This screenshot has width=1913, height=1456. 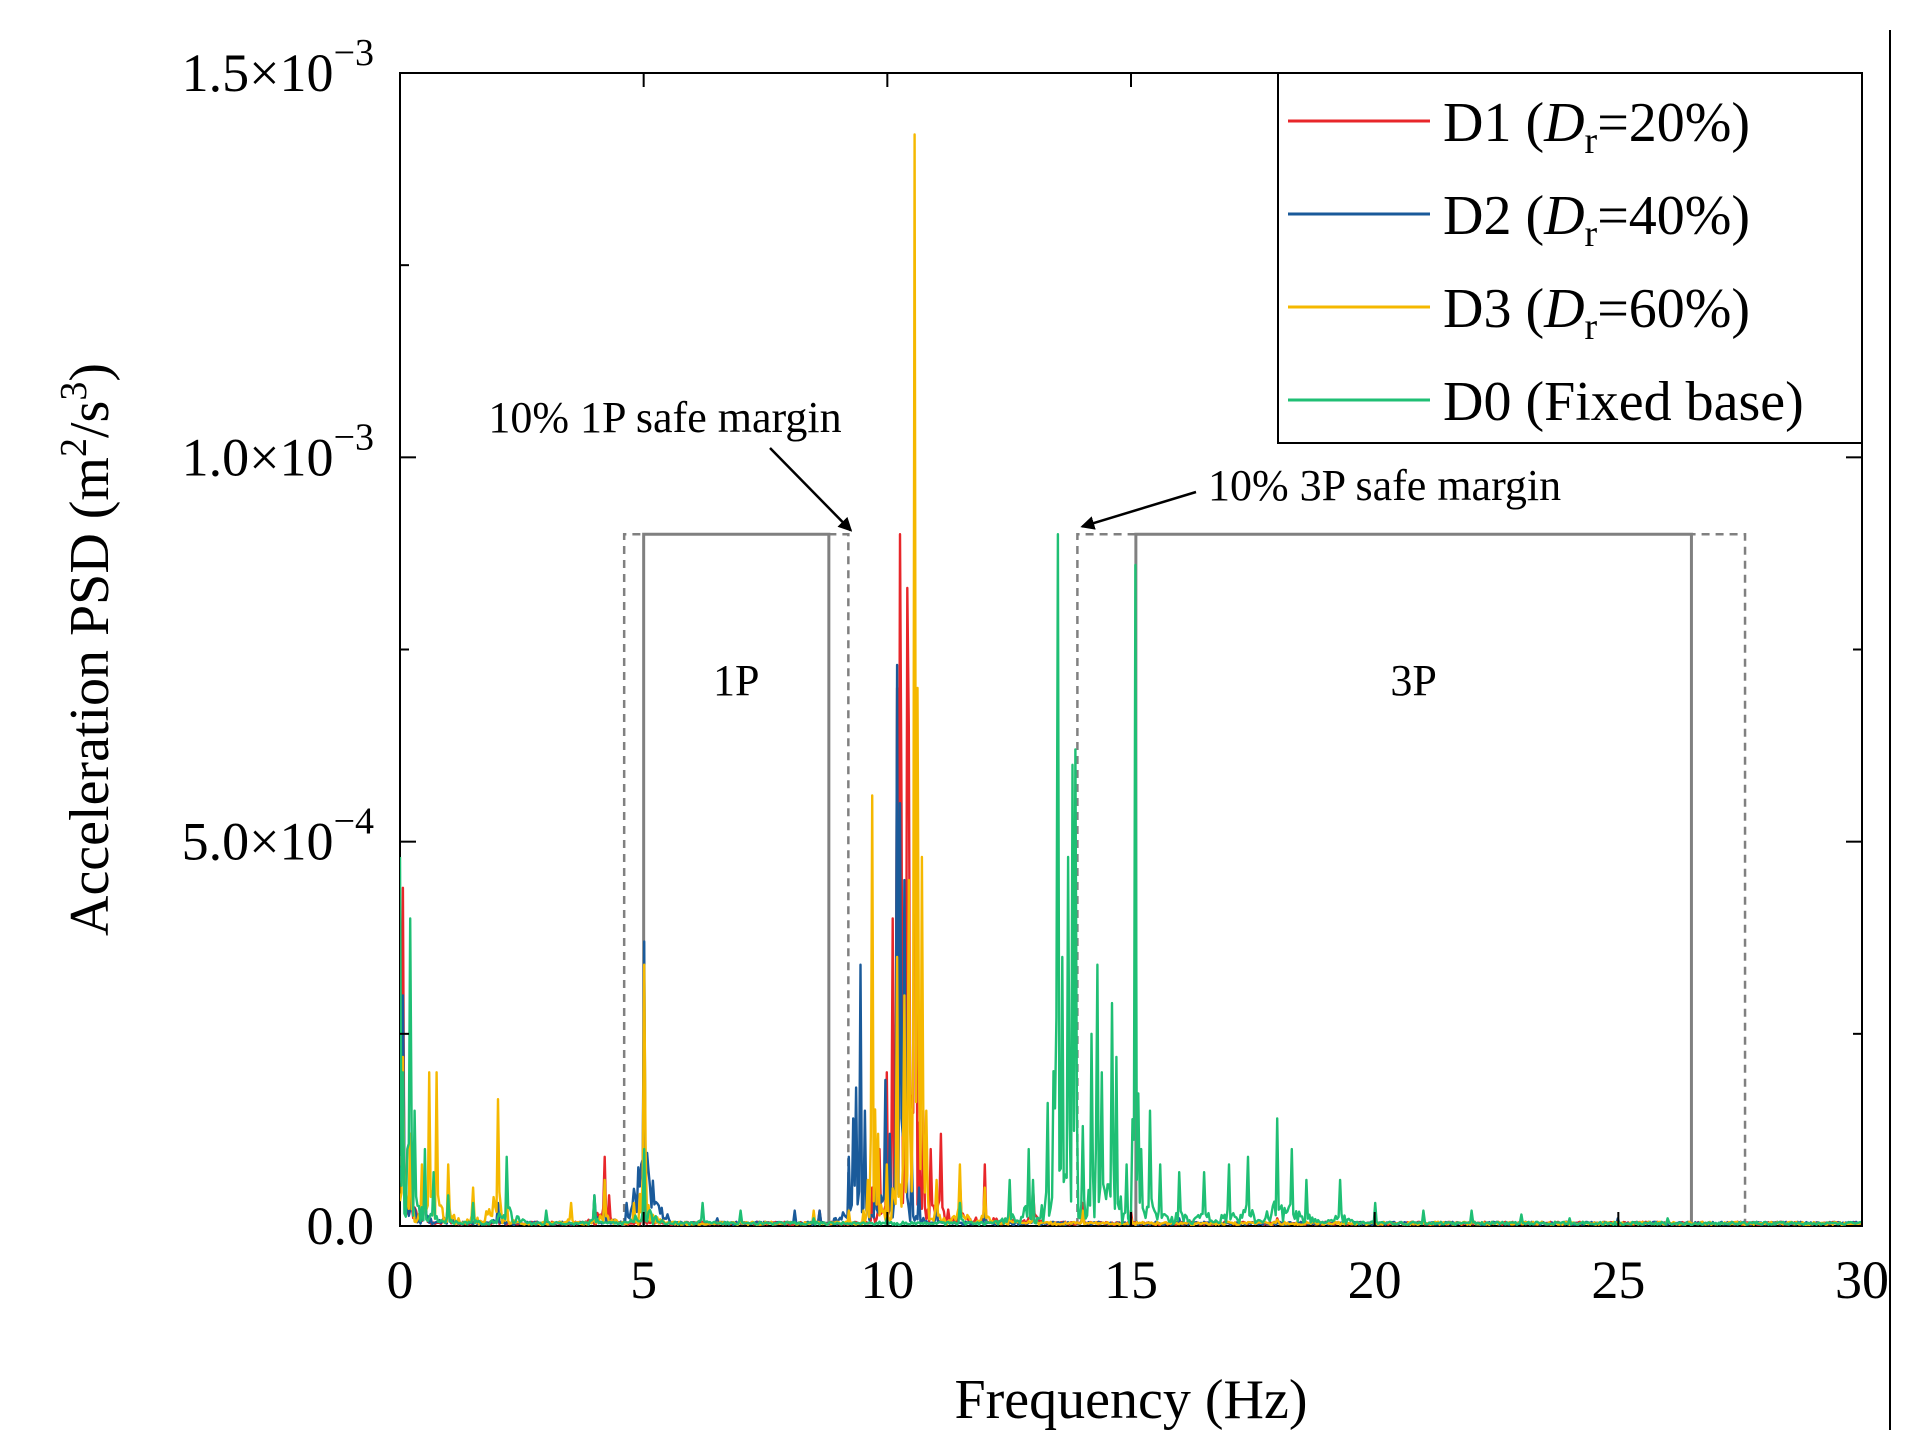 I want to click on y-axis-title-sup1: 2, so click(x=74, y=447).